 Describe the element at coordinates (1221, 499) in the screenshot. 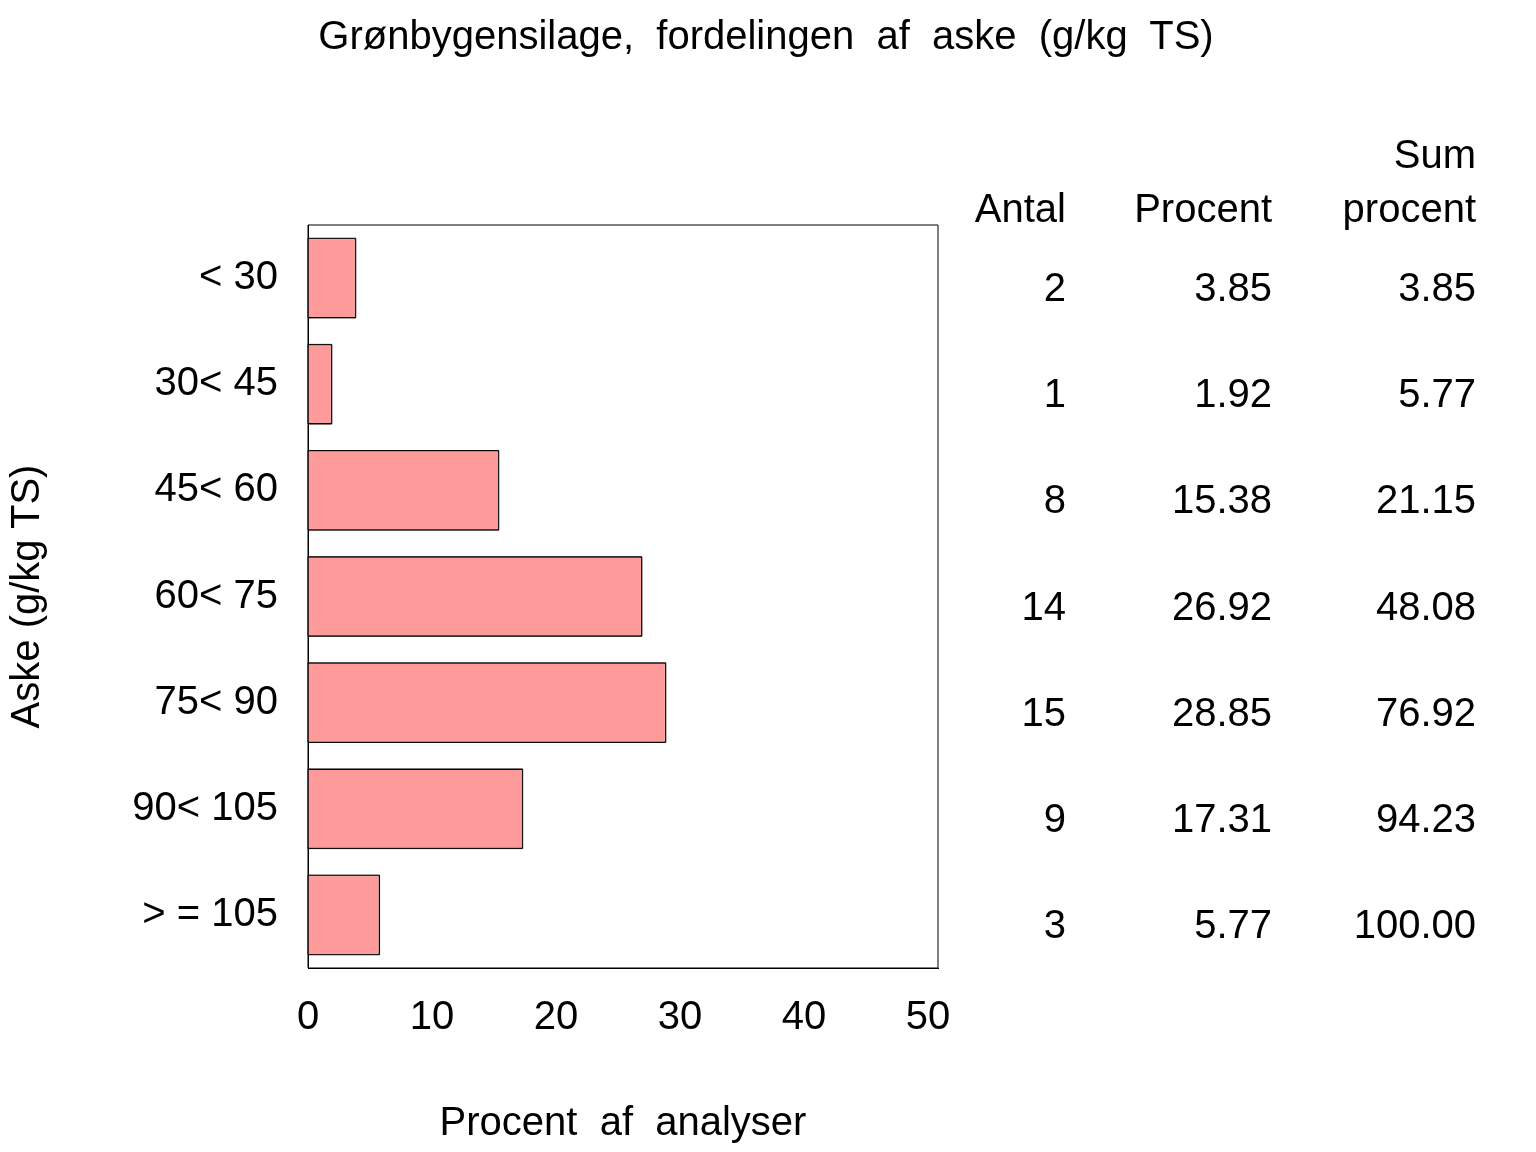

I see `data-label: 15.38` at that location.